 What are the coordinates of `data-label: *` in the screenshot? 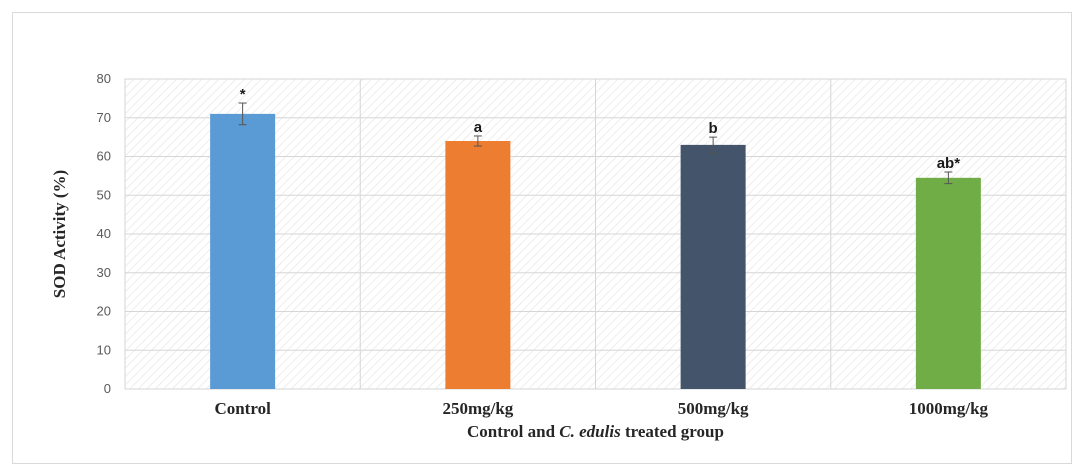 It's located at (243, 94).